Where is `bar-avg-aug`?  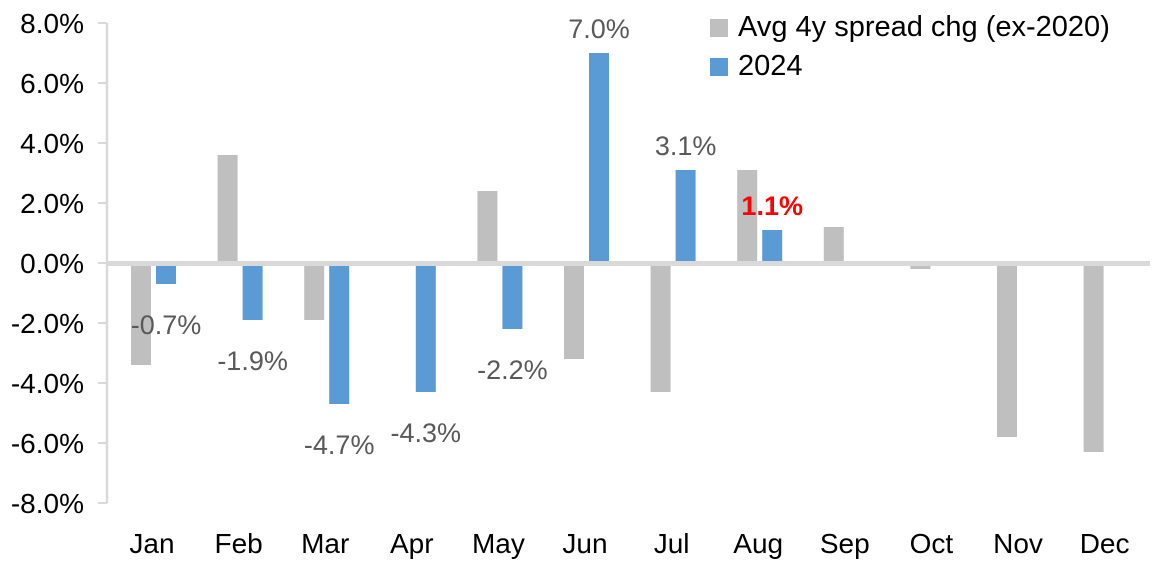 bar-avg-aug is located at coordinates (747, 216).